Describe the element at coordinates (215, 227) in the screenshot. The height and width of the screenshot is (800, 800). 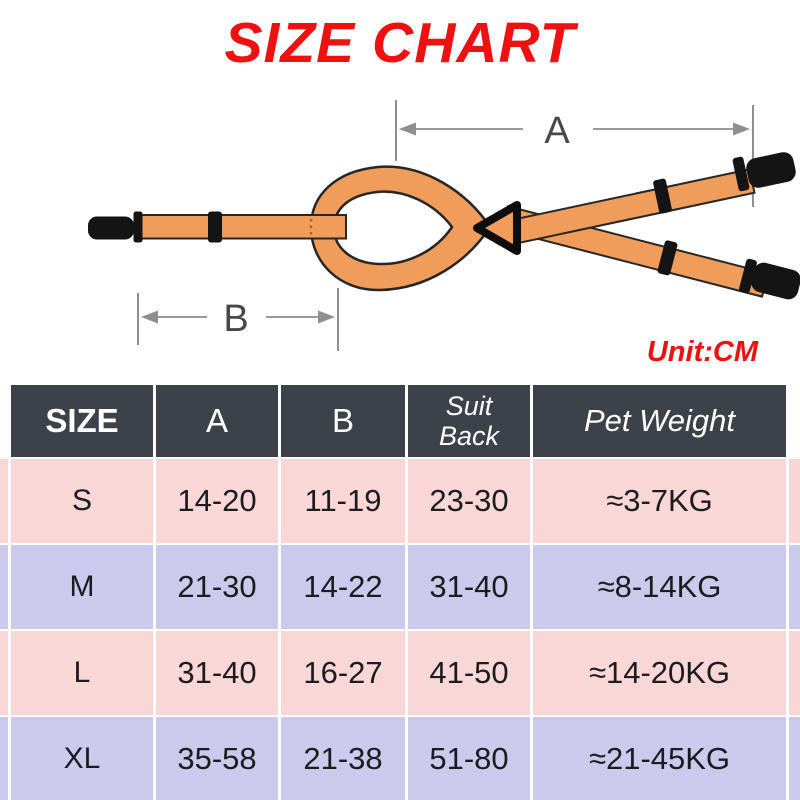
I see `left-adjuster-bead` at that location.